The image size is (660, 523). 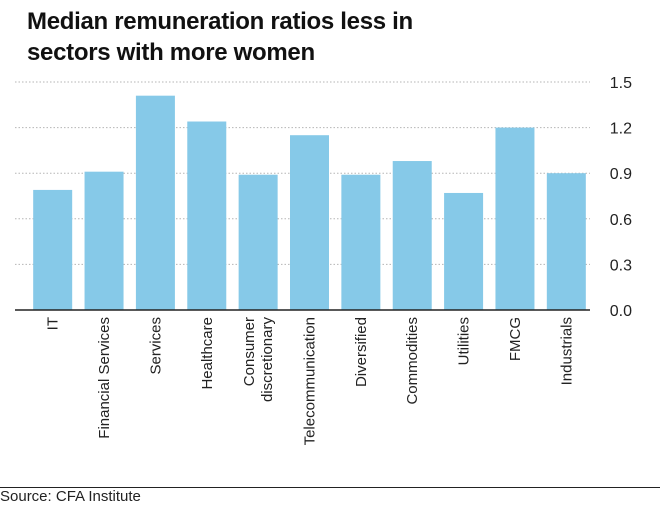 What do you see at coordinates (412, 235) in the screenshot?
I see `bar-commodities` at bounding box center [412, 235].